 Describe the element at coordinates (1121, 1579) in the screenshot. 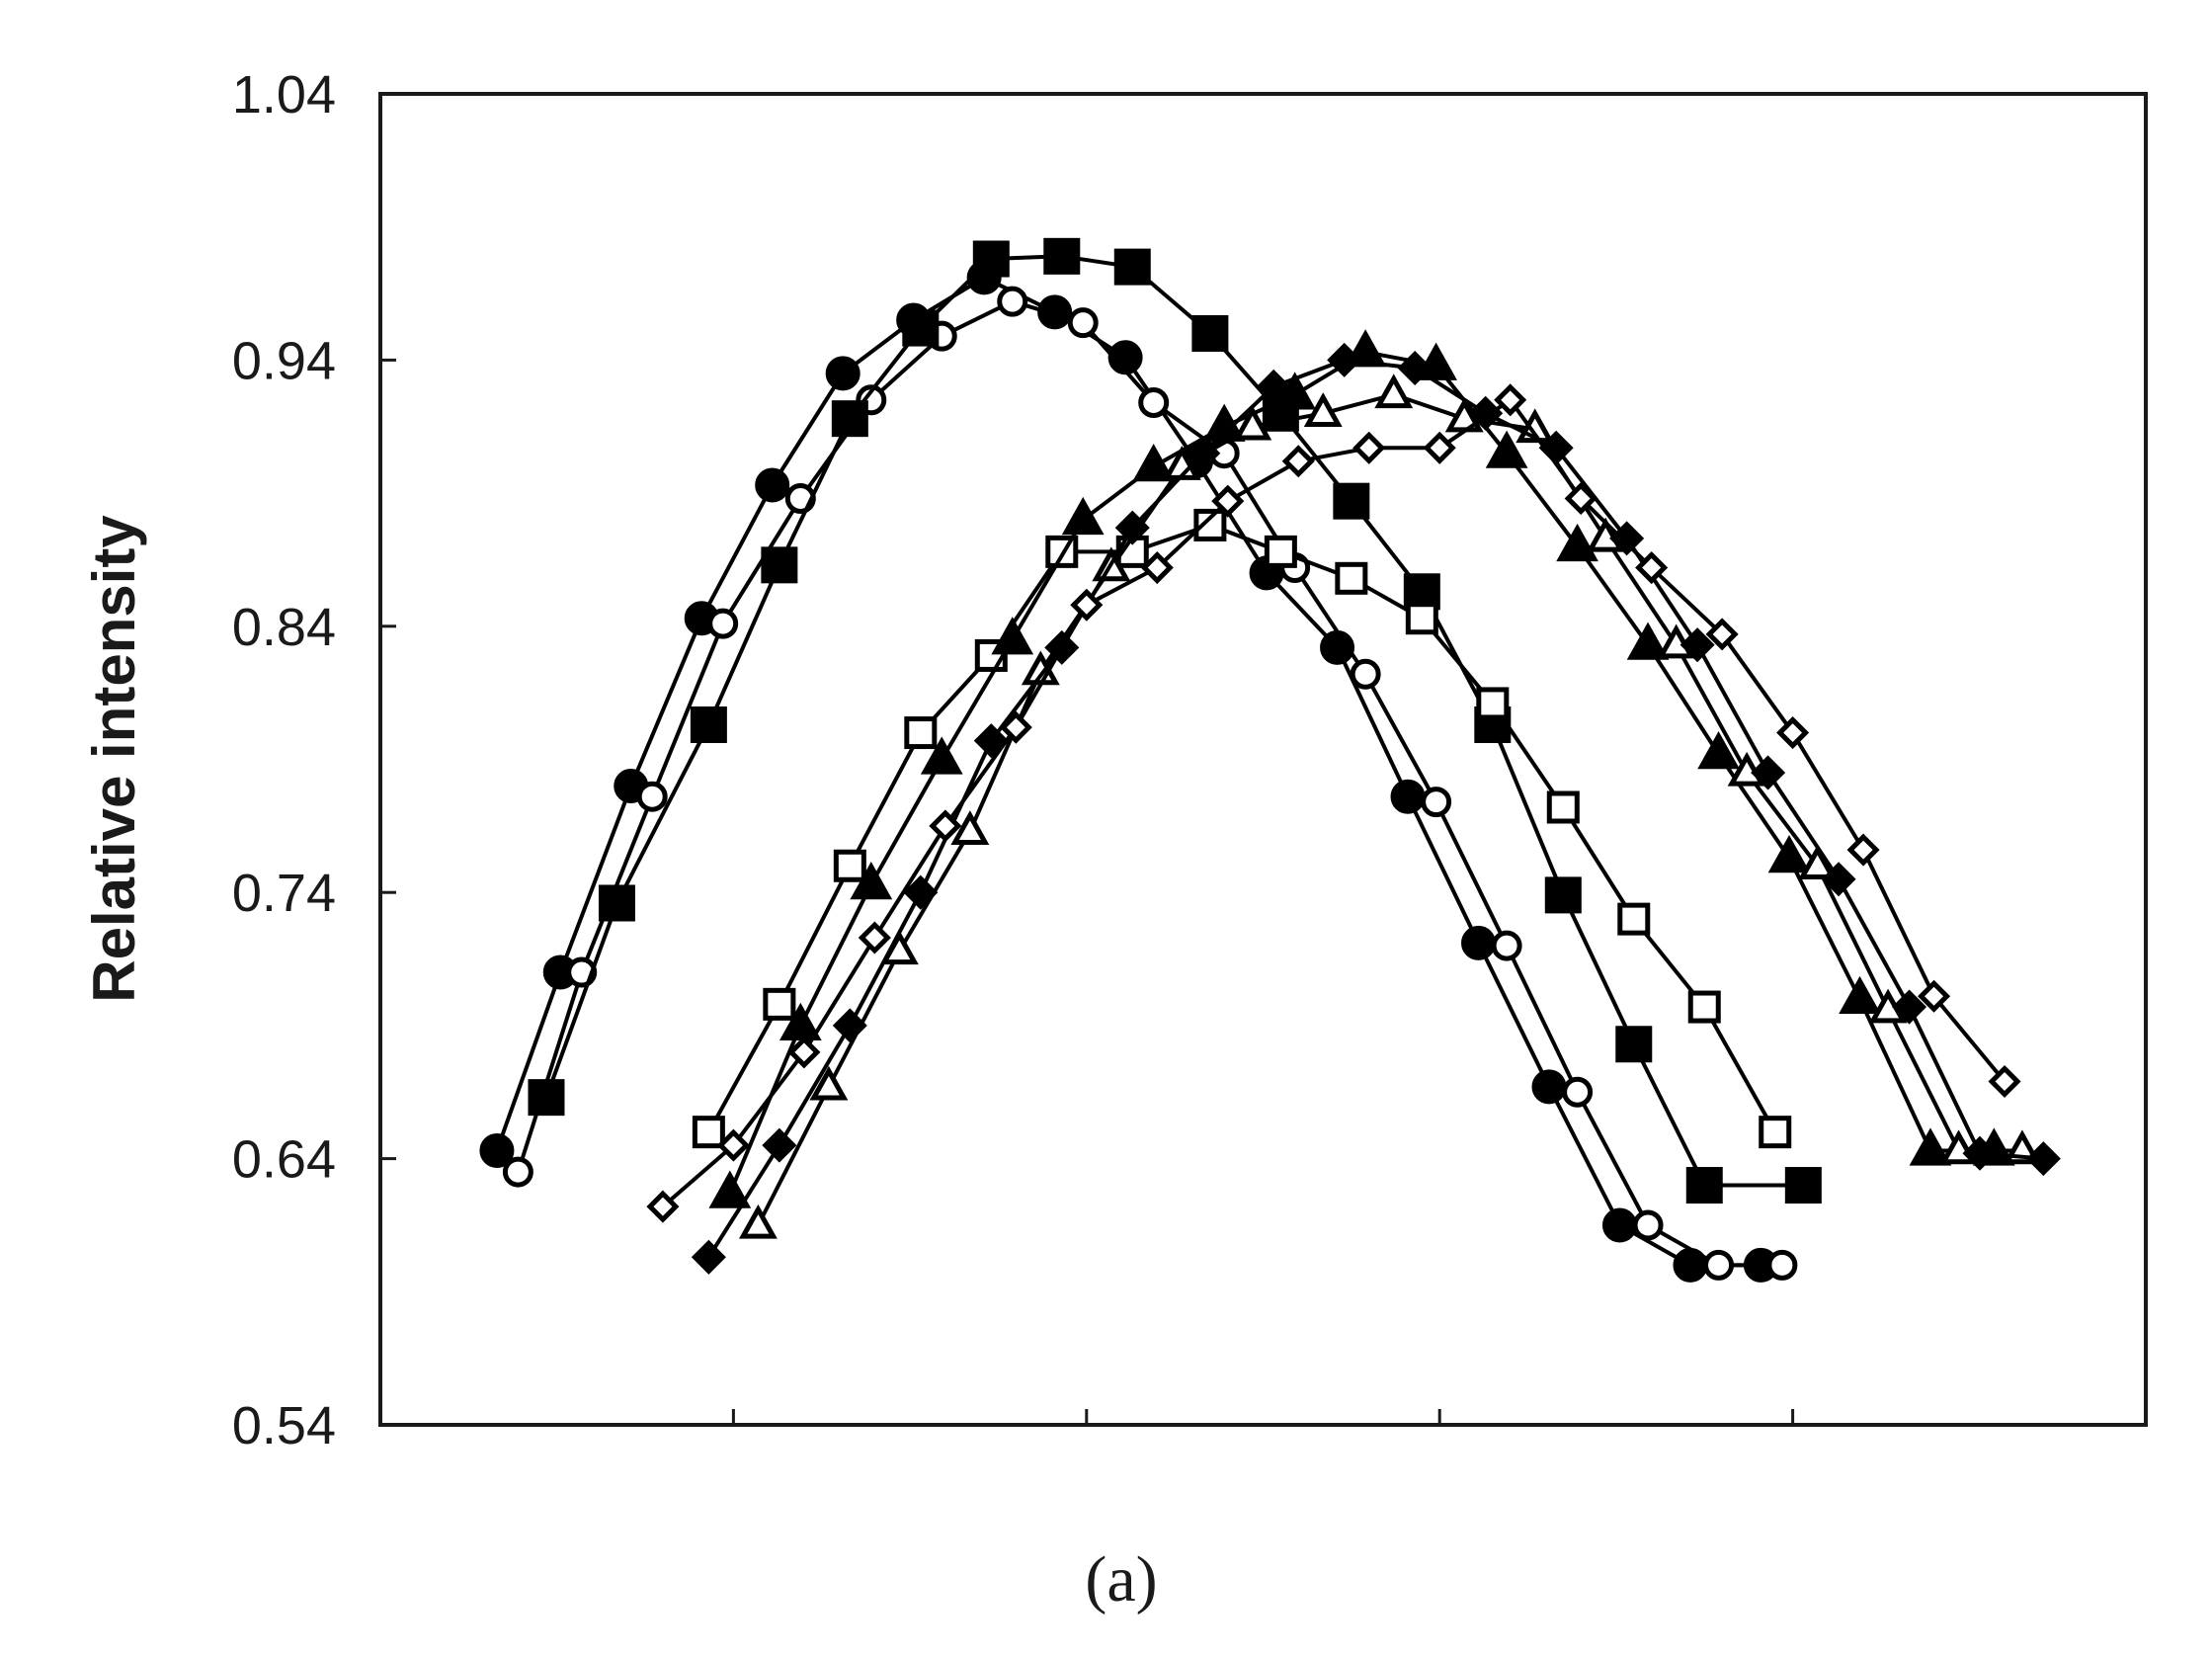

I see `figure-caption: (a)` at that location.